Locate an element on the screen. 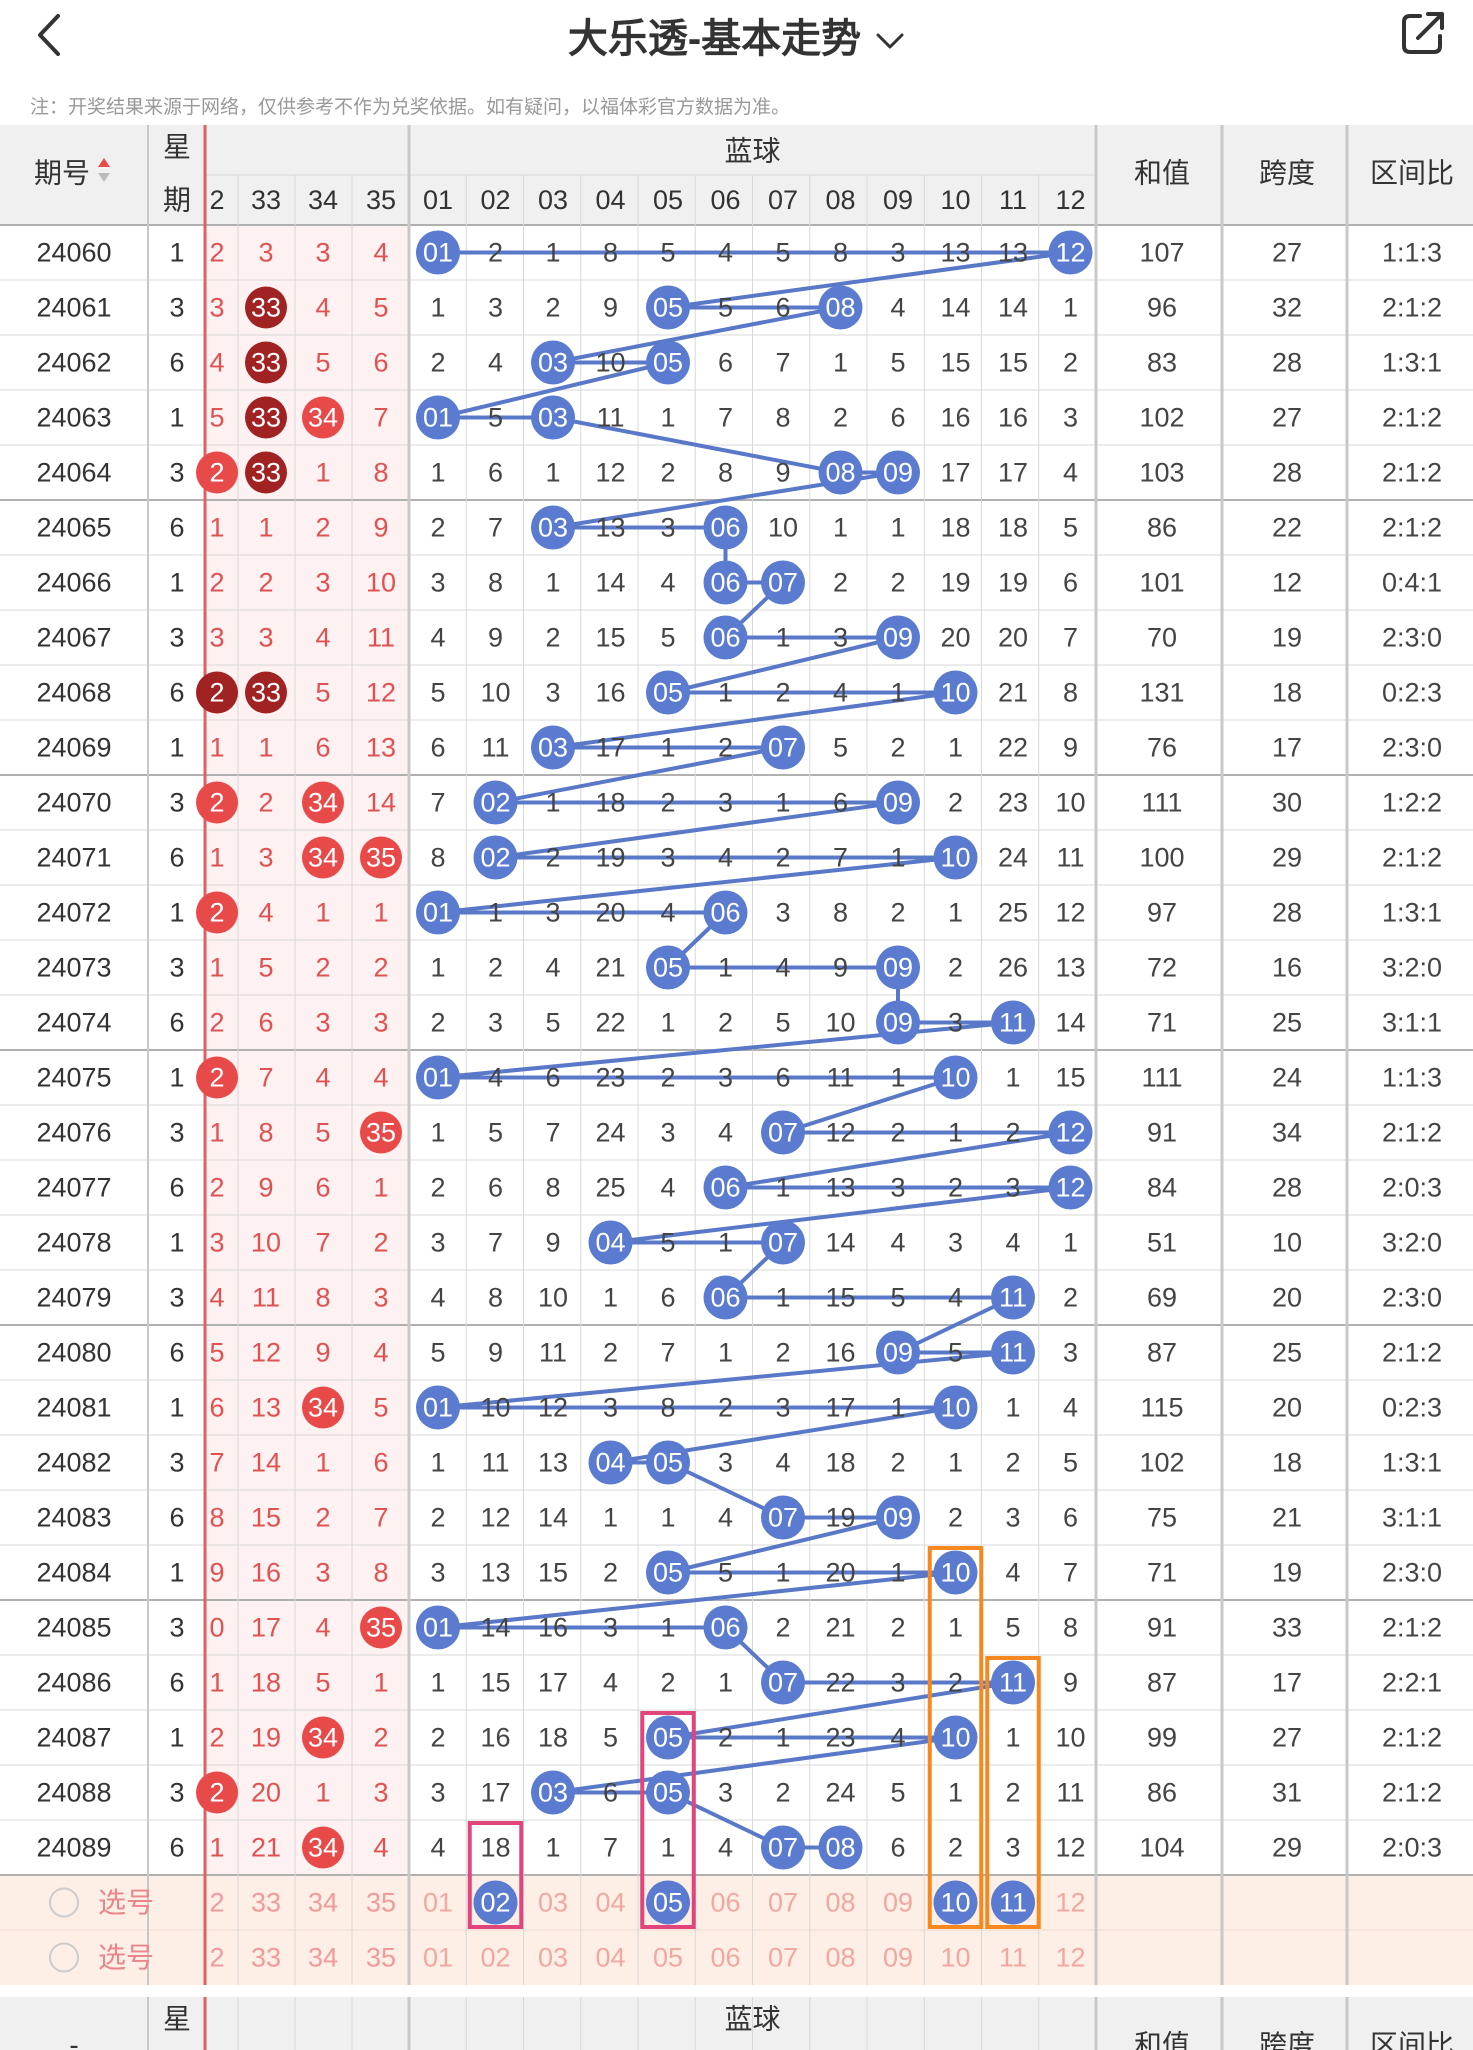 Image resolution: width=1473 pixels, height=2050 pixels. blue-miss-cell: 5 is located at coordinates (897, 1793).